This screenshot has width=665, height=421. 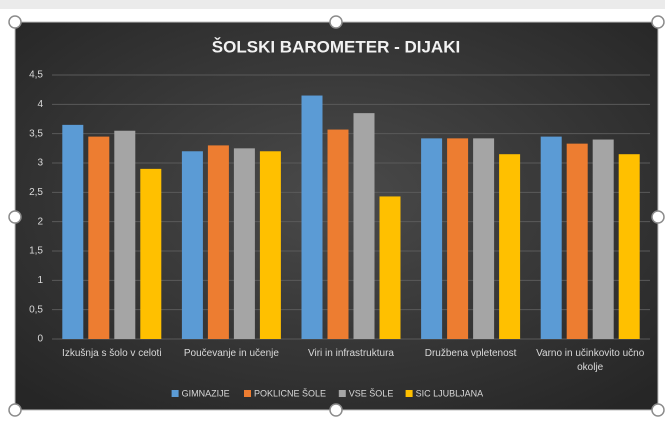 What do you see at coordinates (112, 353) in the screenshot?
I see `x-tick-label: Izkušnja s šolo v celoti` at bounding box center [112, 353].